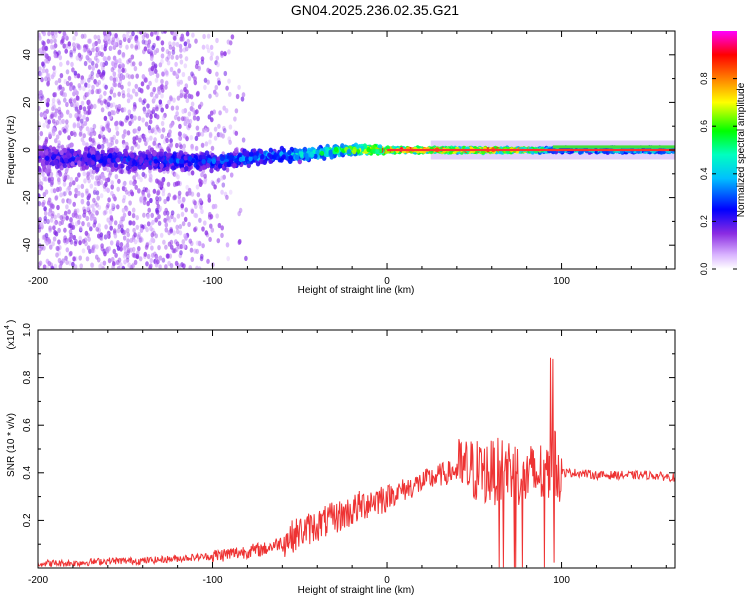  Describe the element at coordinates (11, 445) in the screenshot. I see `snr-ylabel: SNR (10 * v/v)` at that location.